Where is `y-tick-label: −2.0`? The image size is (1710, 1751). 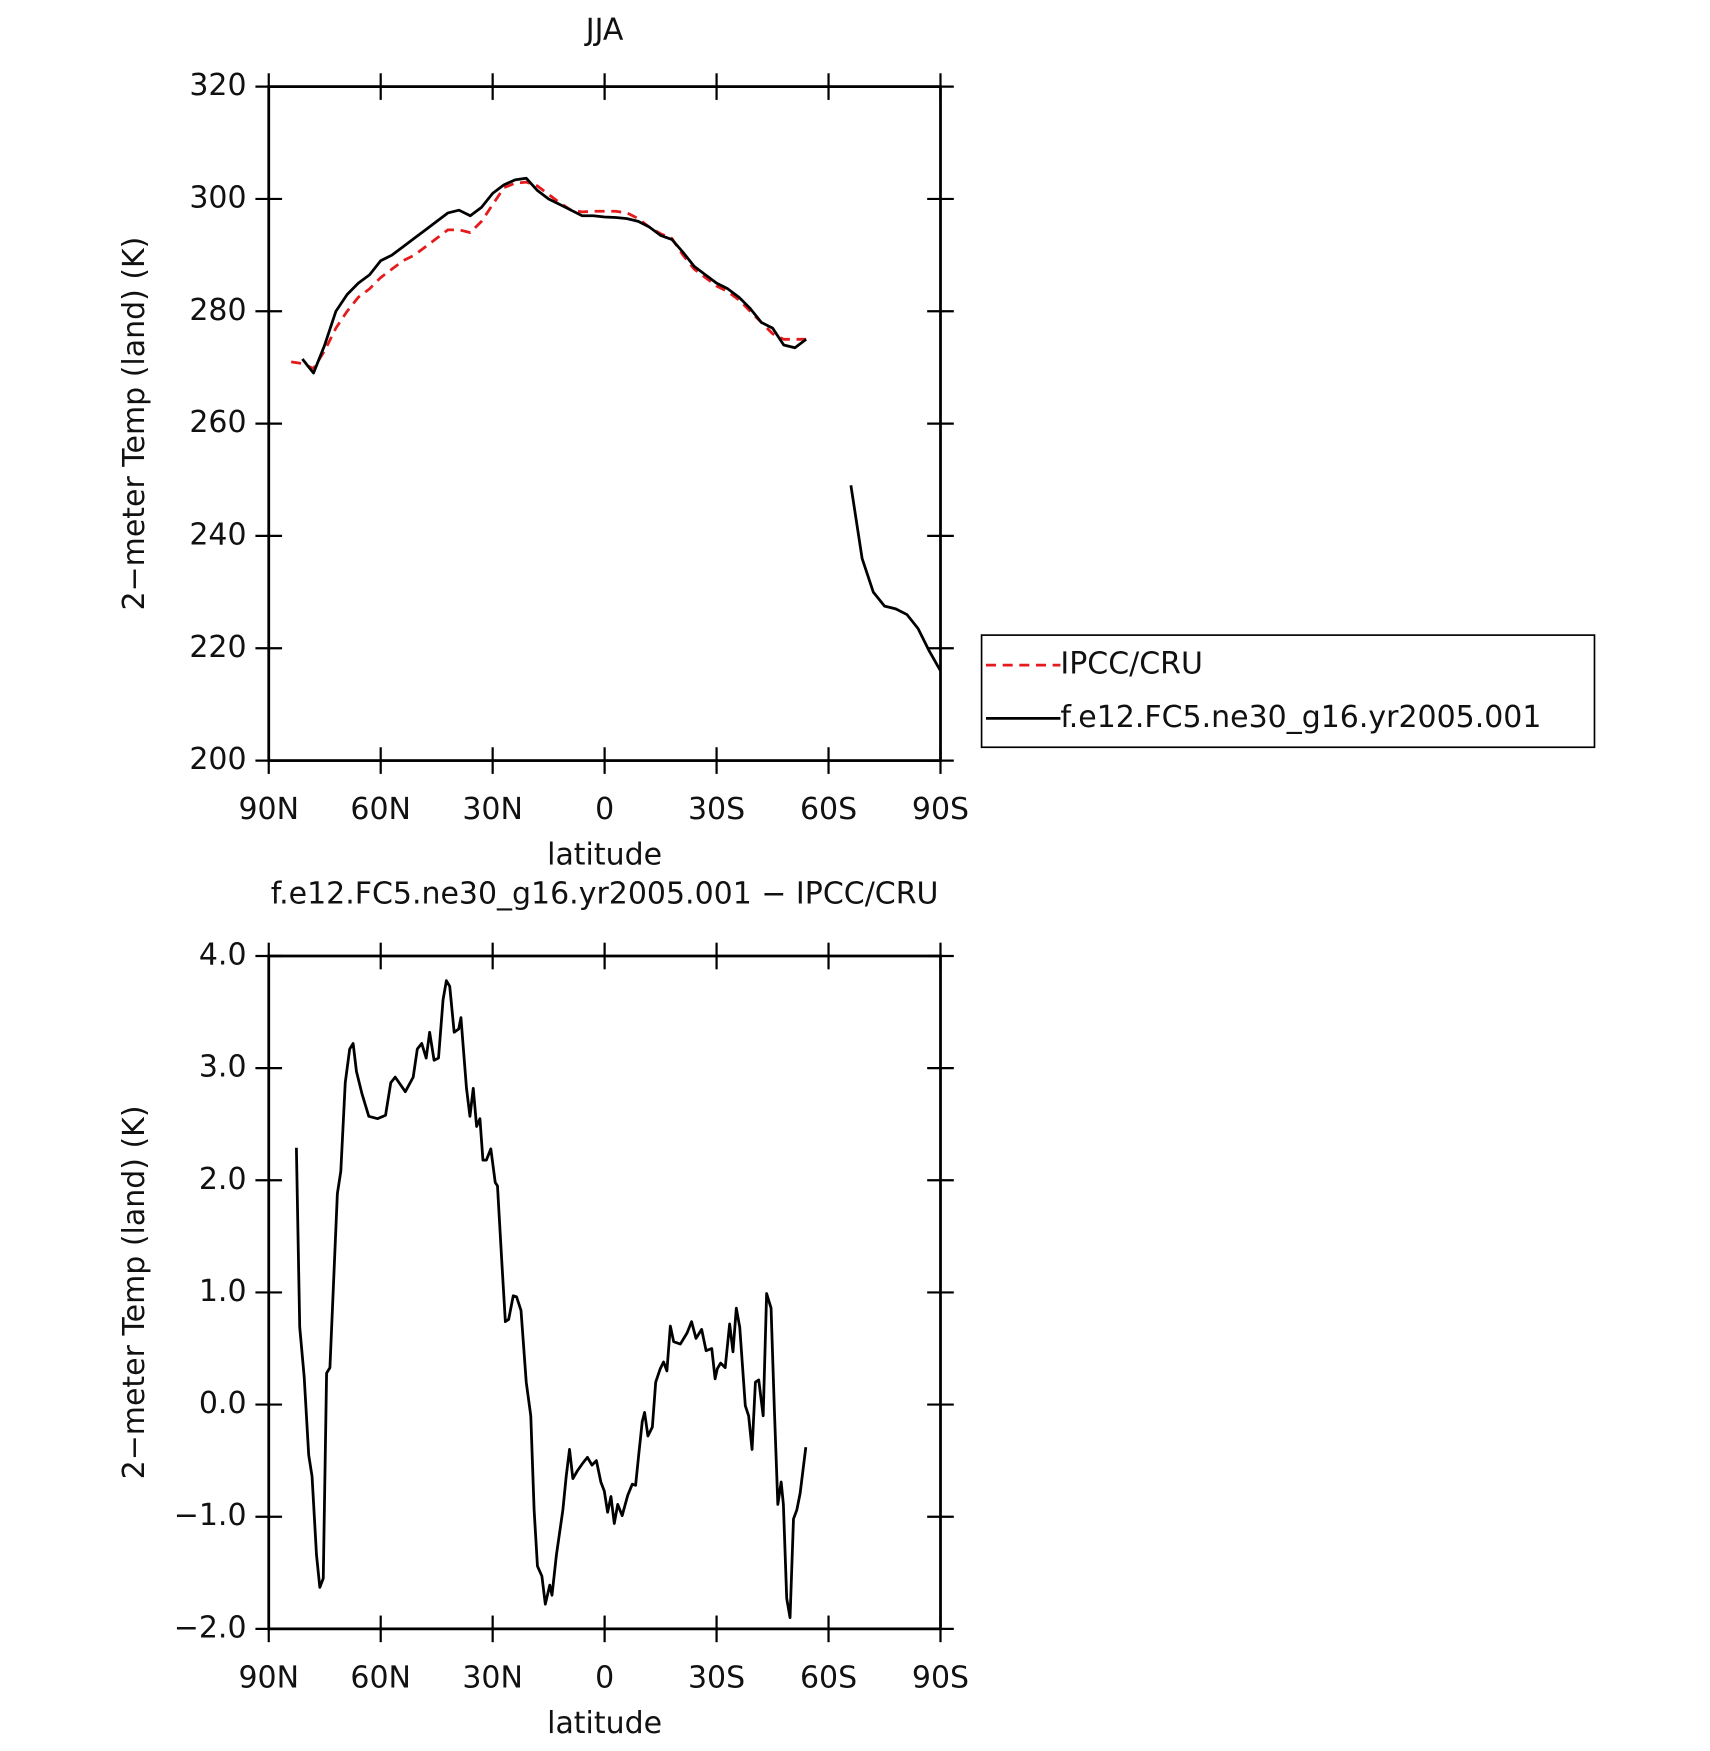
y-tick-label: −2.0 is located at coordinates (210, 1627).